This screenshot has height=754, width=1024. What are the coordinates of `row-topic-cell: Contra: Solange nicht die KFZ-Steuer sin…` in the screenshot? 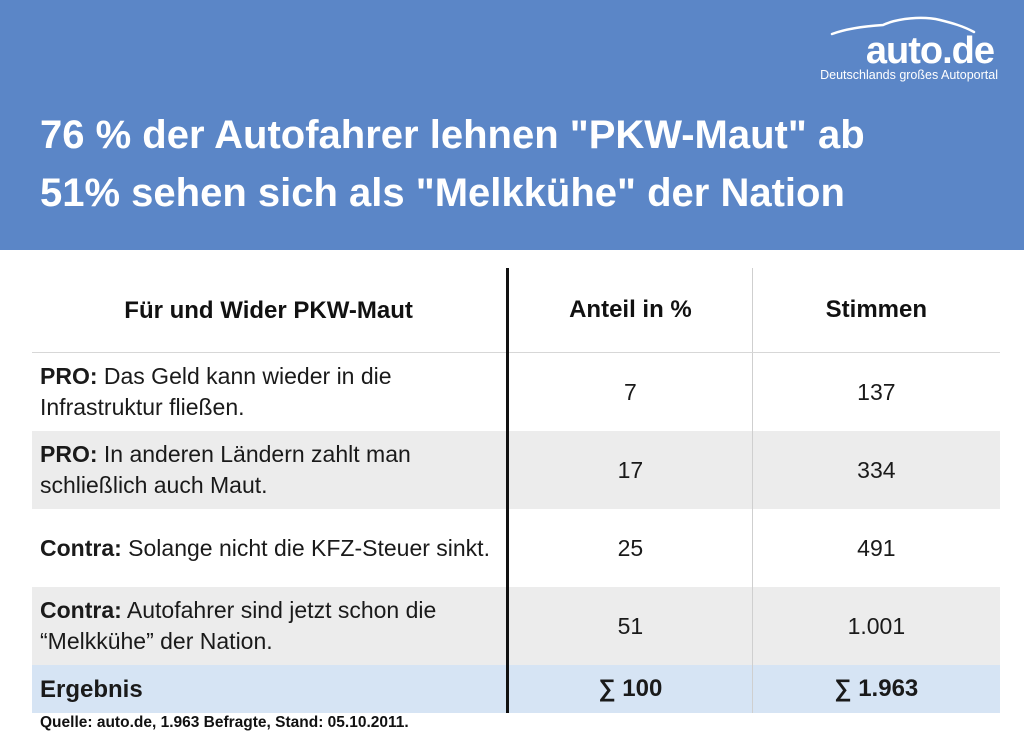 It's located at (270, 548).